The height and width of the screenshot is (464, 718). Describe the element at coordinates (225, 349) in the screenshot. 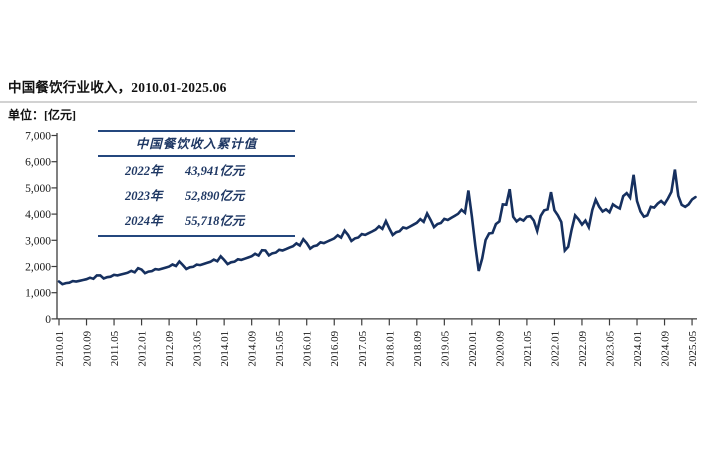

I see `x-tick-label: 2014.01` at that location.